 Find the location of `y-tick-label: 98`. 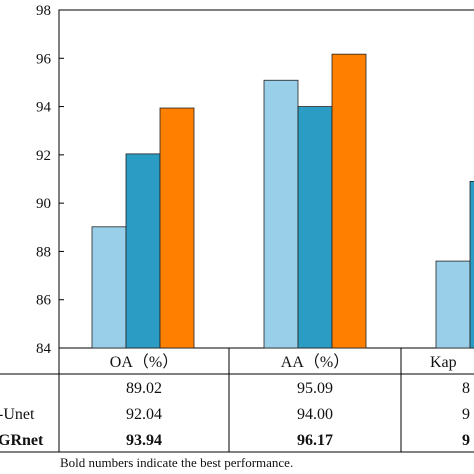

y-tick-label: 98 is located at coordinates (43, 11).